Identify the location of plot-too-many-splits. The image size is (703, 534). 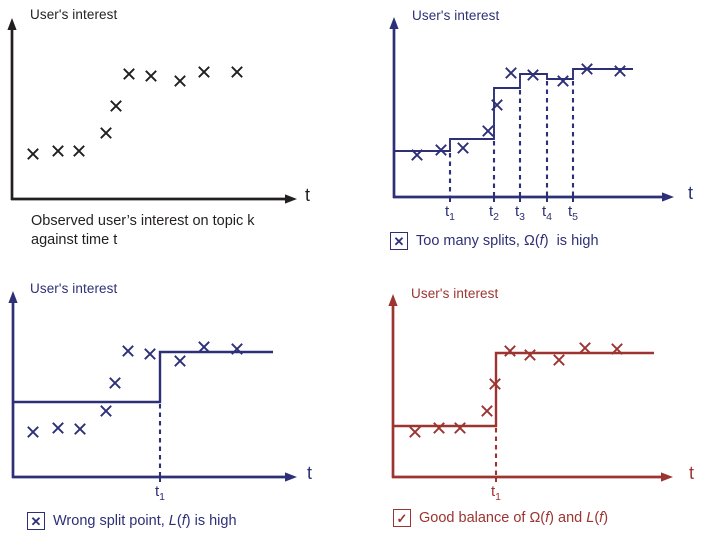
(531, 109).